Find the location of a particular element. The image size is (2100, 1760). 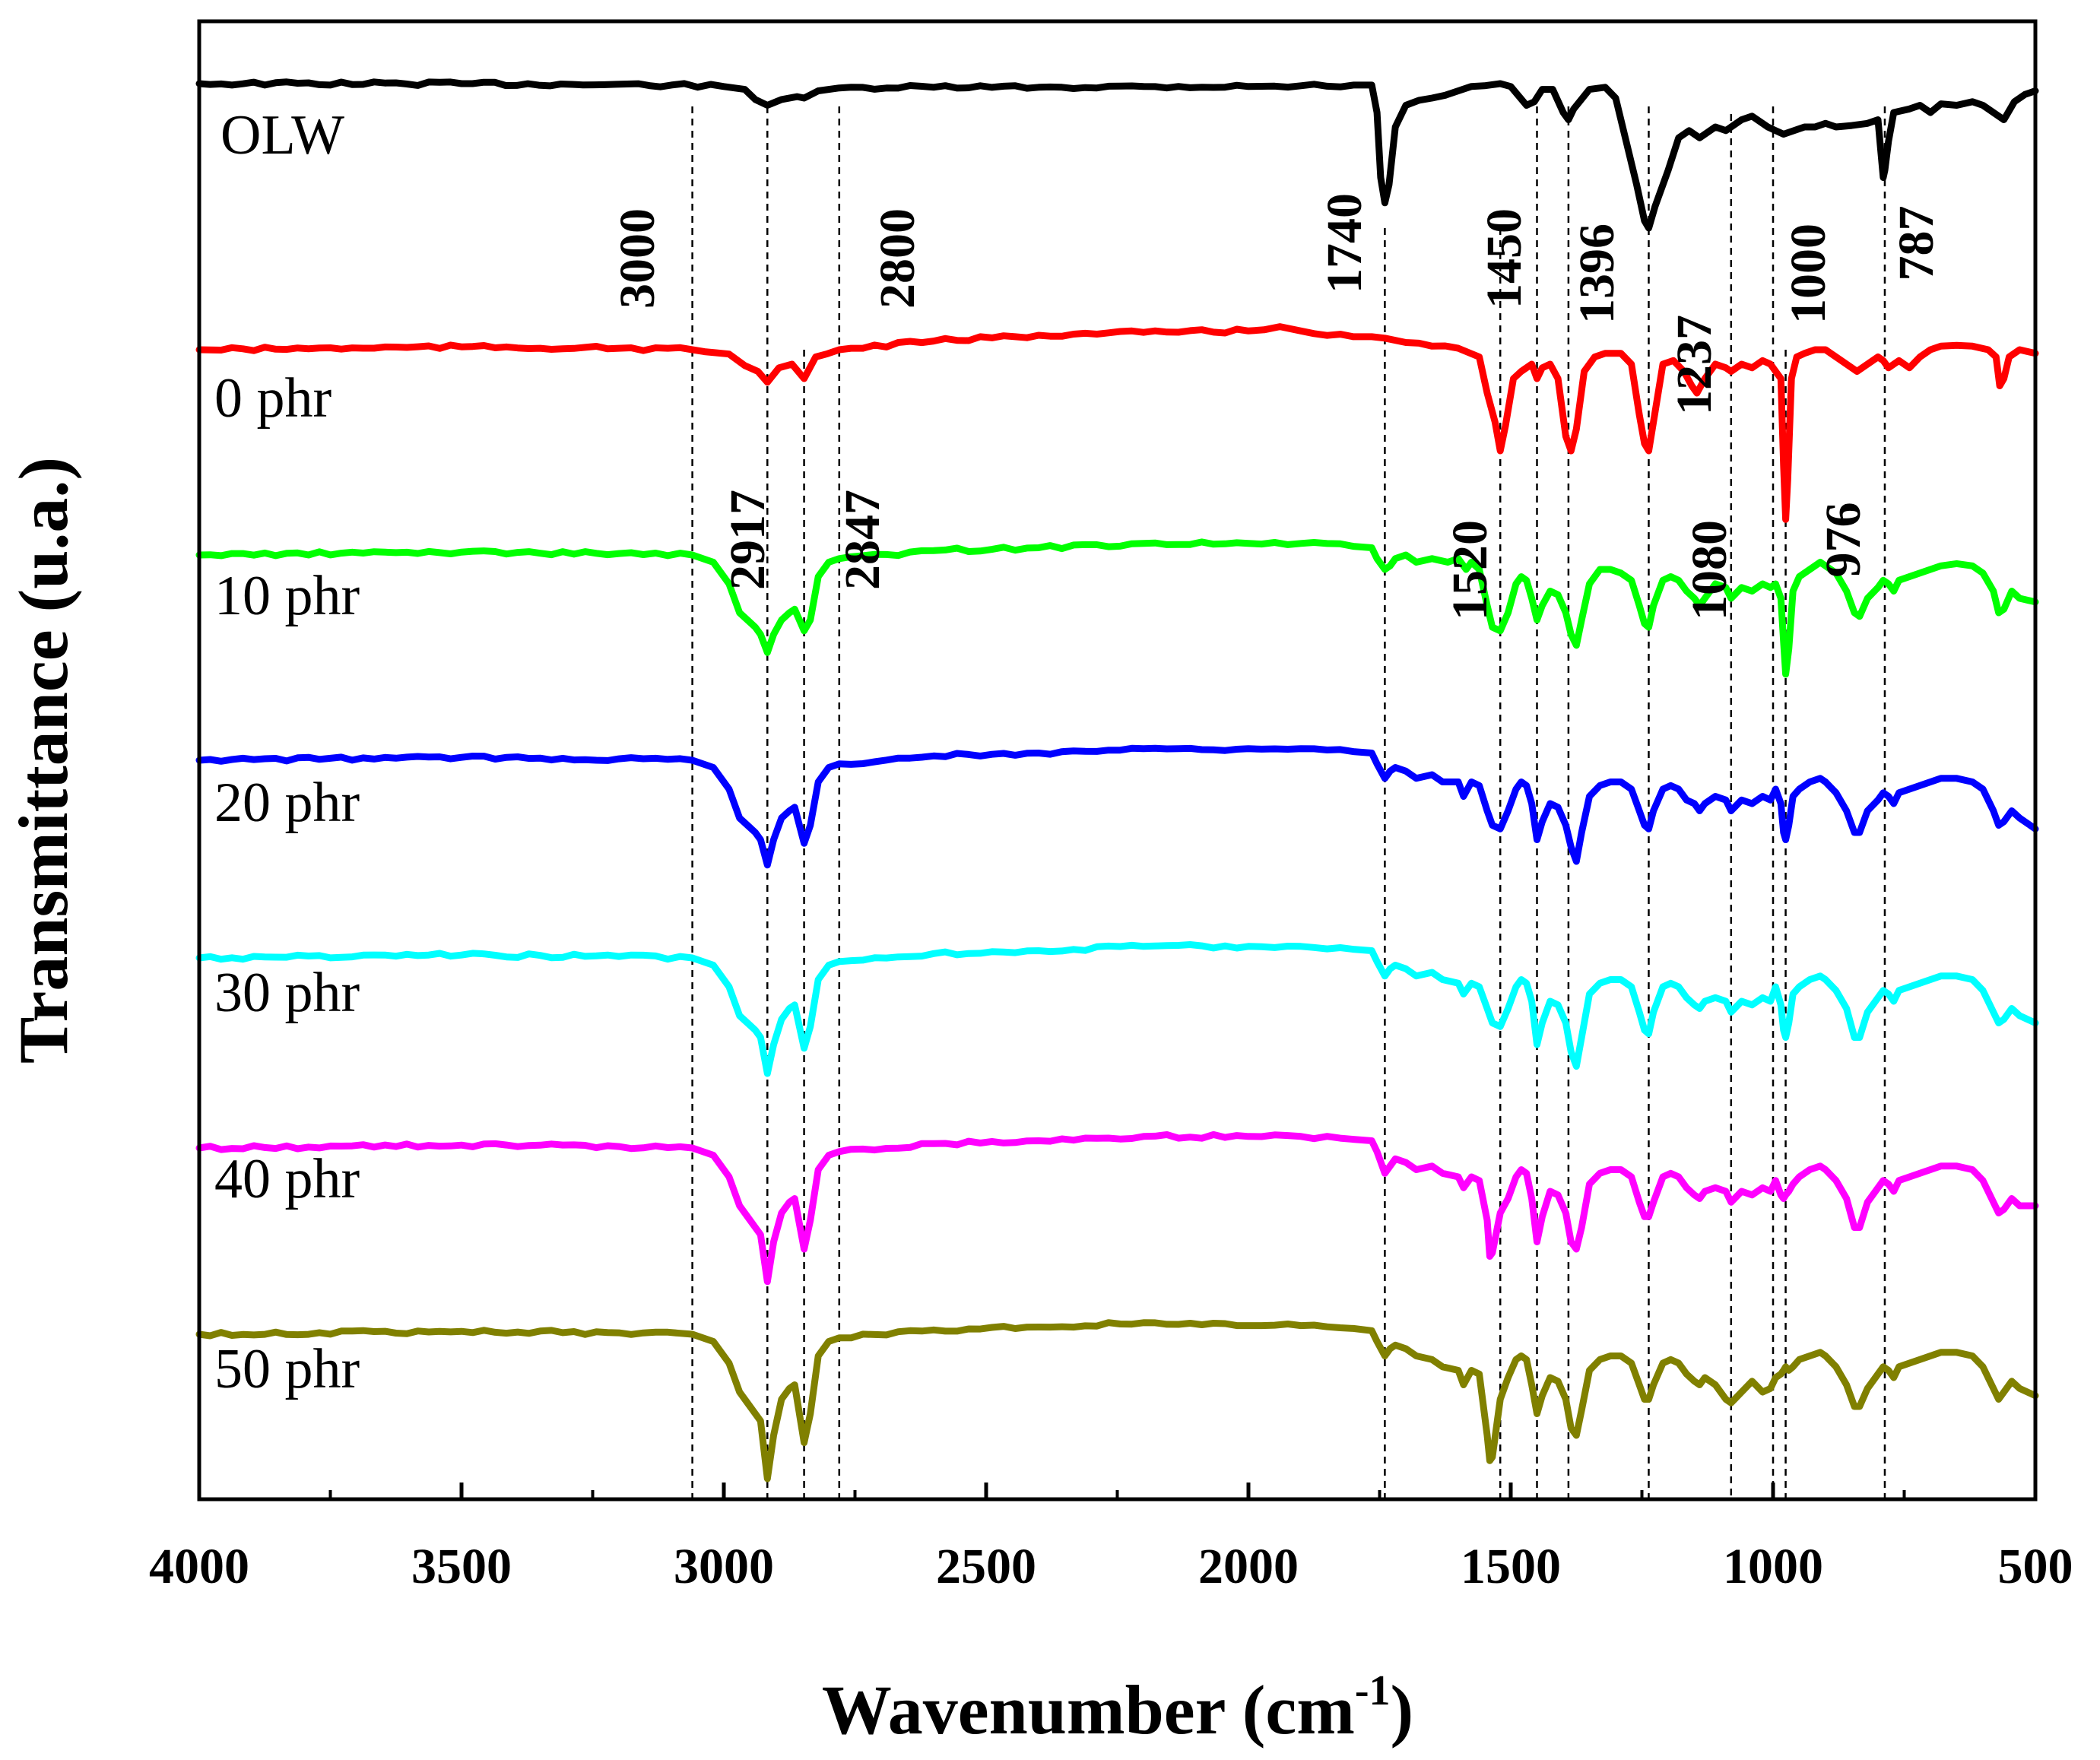

peak-label: 2847 is located at coordinates (862, 540).